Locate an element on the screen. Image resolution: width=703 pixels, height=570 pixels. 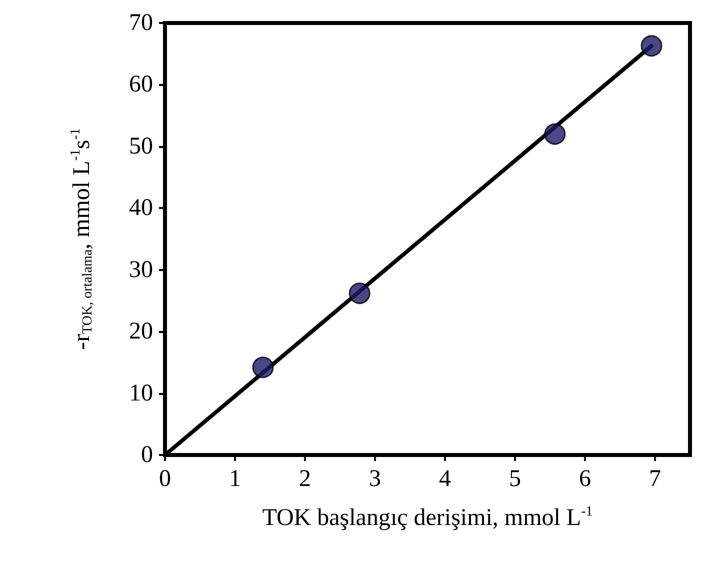
y-tick-label: 40 is located at coordinates (141, 208).